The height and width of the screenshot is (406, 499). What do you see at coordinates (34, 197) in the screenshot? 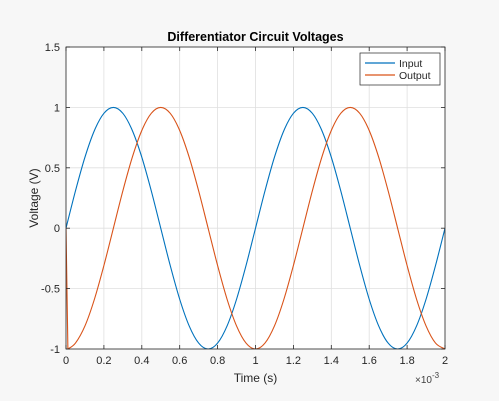
I see `y-axis-label: Voltage (V)` at bounding box center [34, 197].